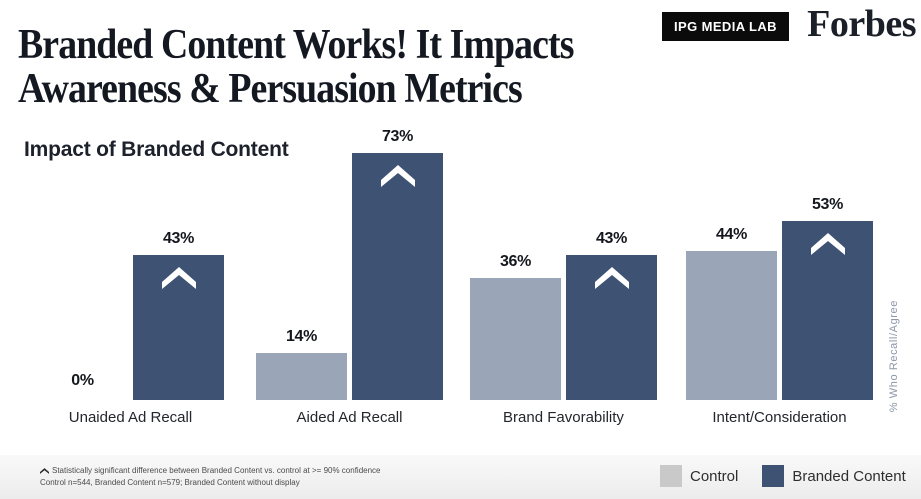 The width and height of the screenshot is (921, 499). What do you see at coordinates (773, 476) in the screenshot?
I see `branded-content-swatch` at bounding box center [773, 476].